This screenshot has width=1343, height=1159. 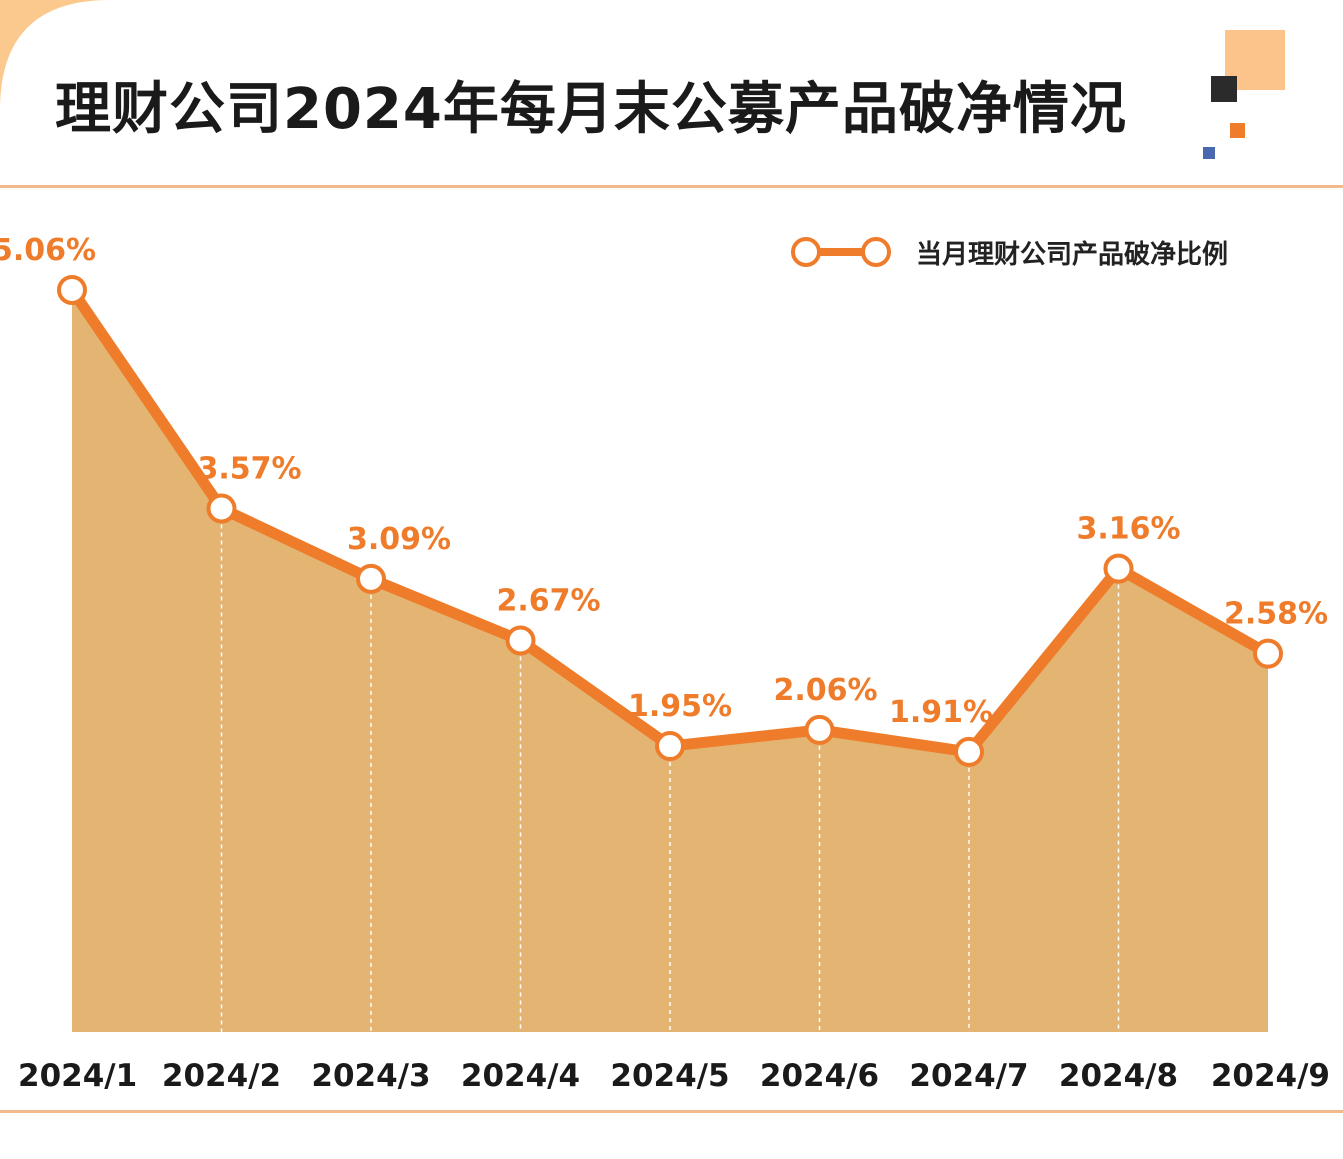 I want to click on data-label: 2.67%, so click(x=548, y=600).